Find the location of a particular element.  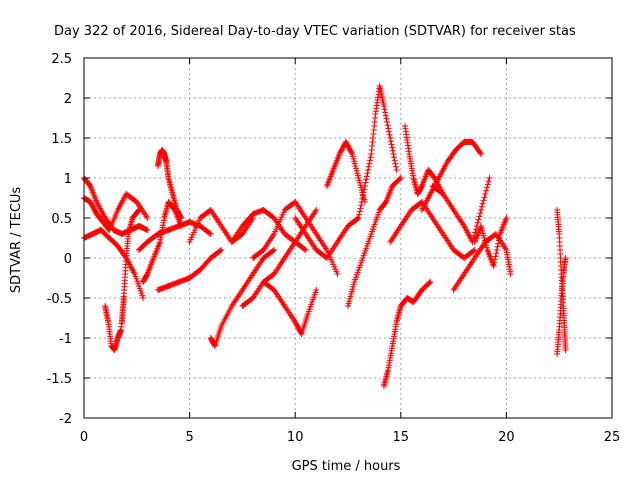

x-tick-label: 10 is located at coordinates (295, 437).